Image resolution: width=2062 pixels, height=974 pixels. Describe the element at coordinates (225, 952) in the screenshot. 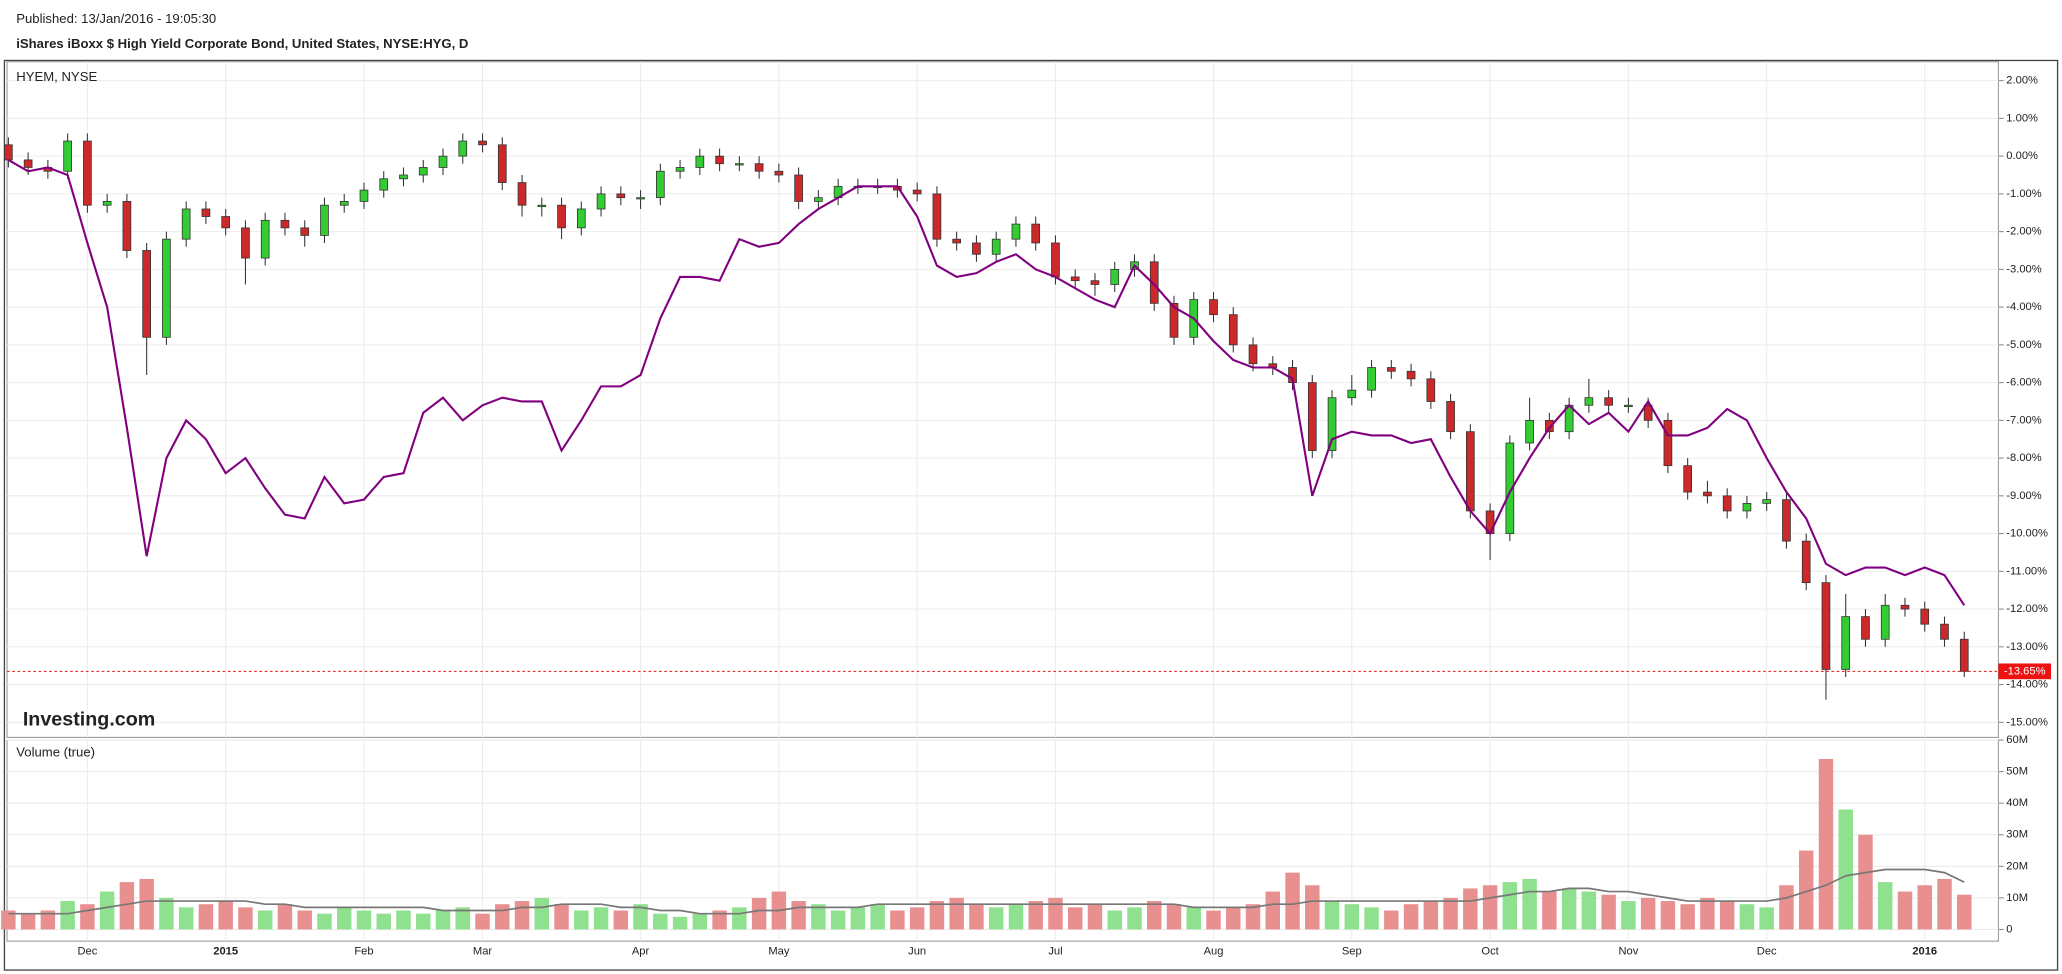

I see `x-tick-label: 2015` at that location.